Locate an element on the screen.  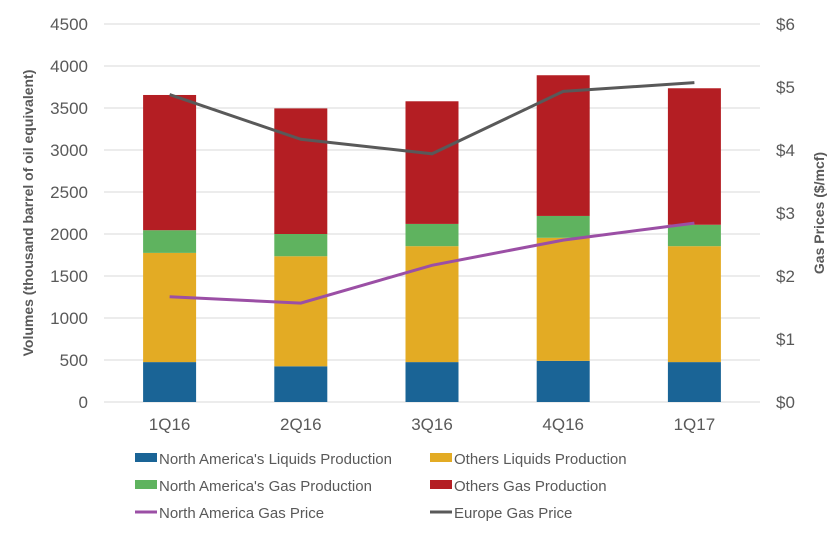
x-axis: 1Q16 2Q16 3Q16 4Q16 1Q17 is located at coordinates (432, 424).